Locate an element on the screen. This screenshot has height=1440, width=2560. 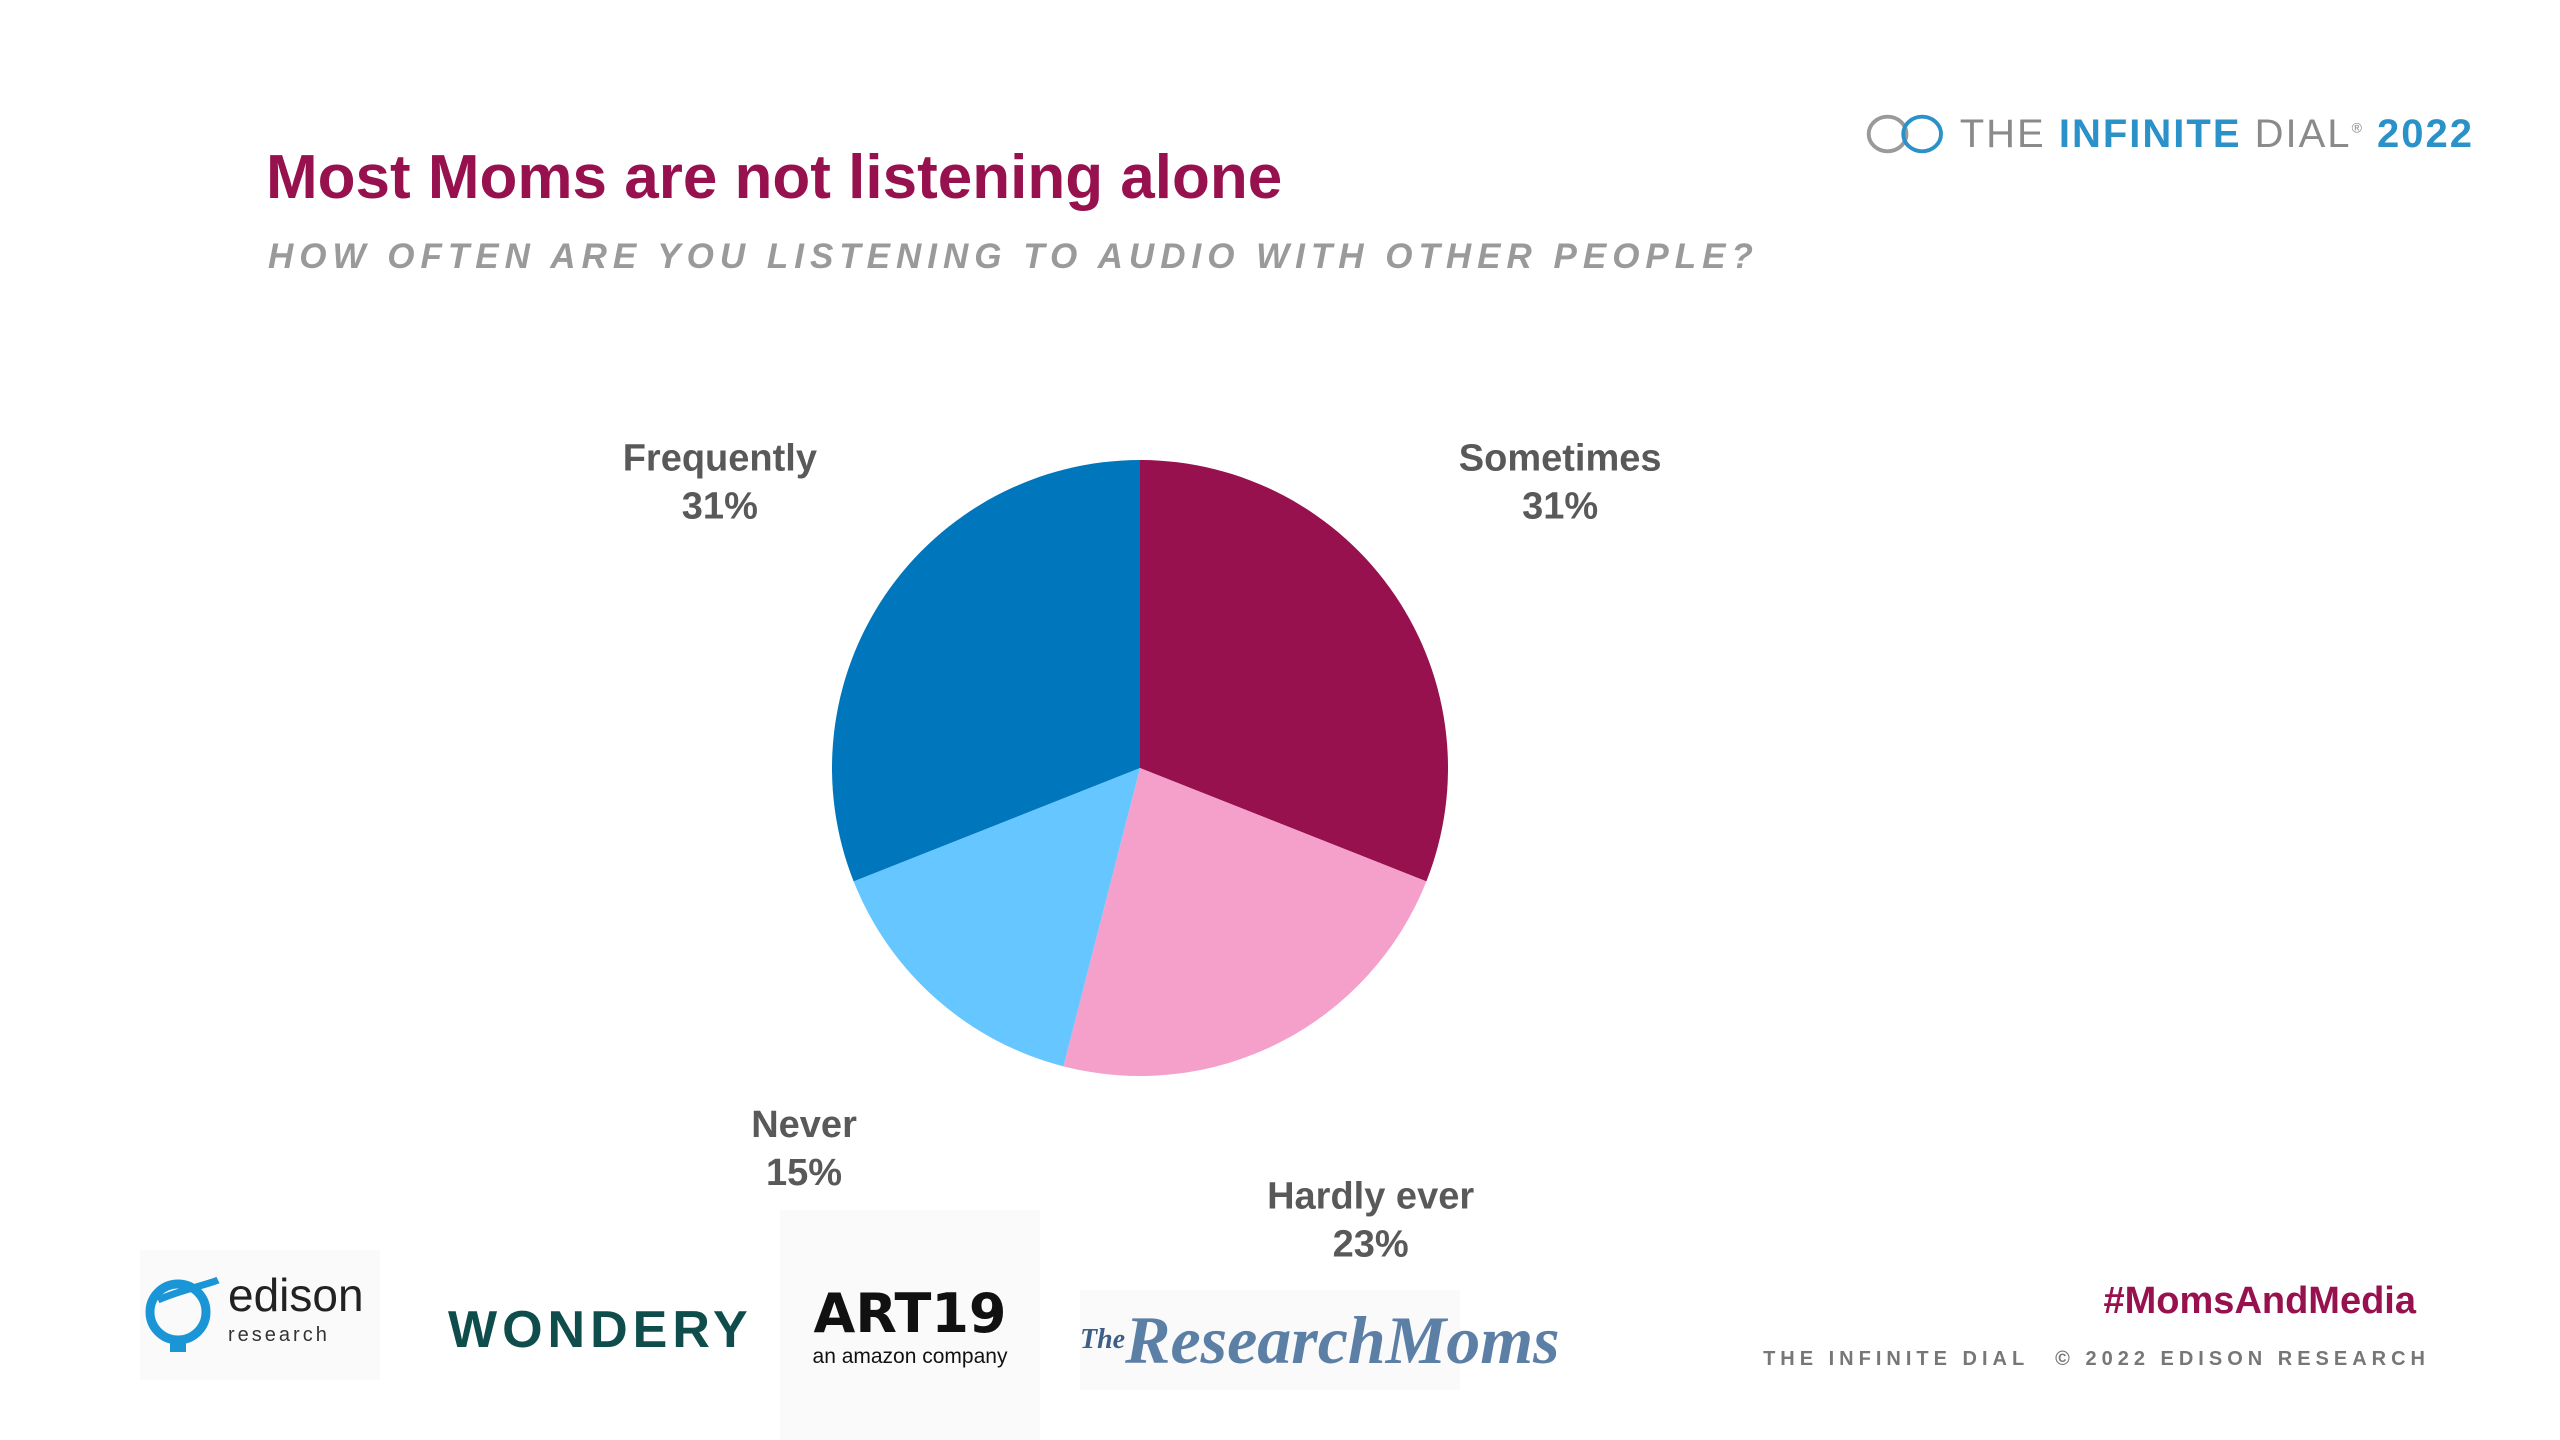
pie-label-sometimes: Sometimes 31% is located at coordinates (1560, 482).